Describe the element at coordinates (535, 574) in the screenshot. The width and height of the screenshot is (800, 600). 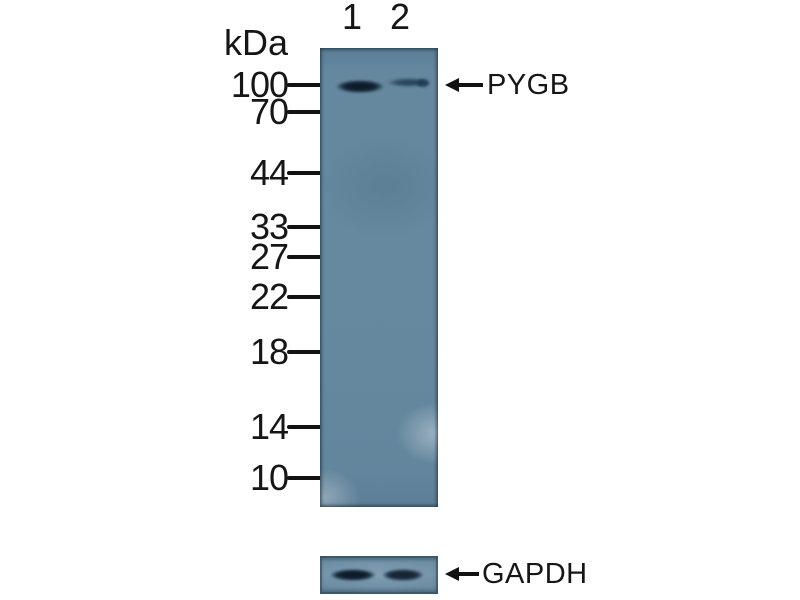
I see `gapdh-annotation-label: GAPDH` at that location.